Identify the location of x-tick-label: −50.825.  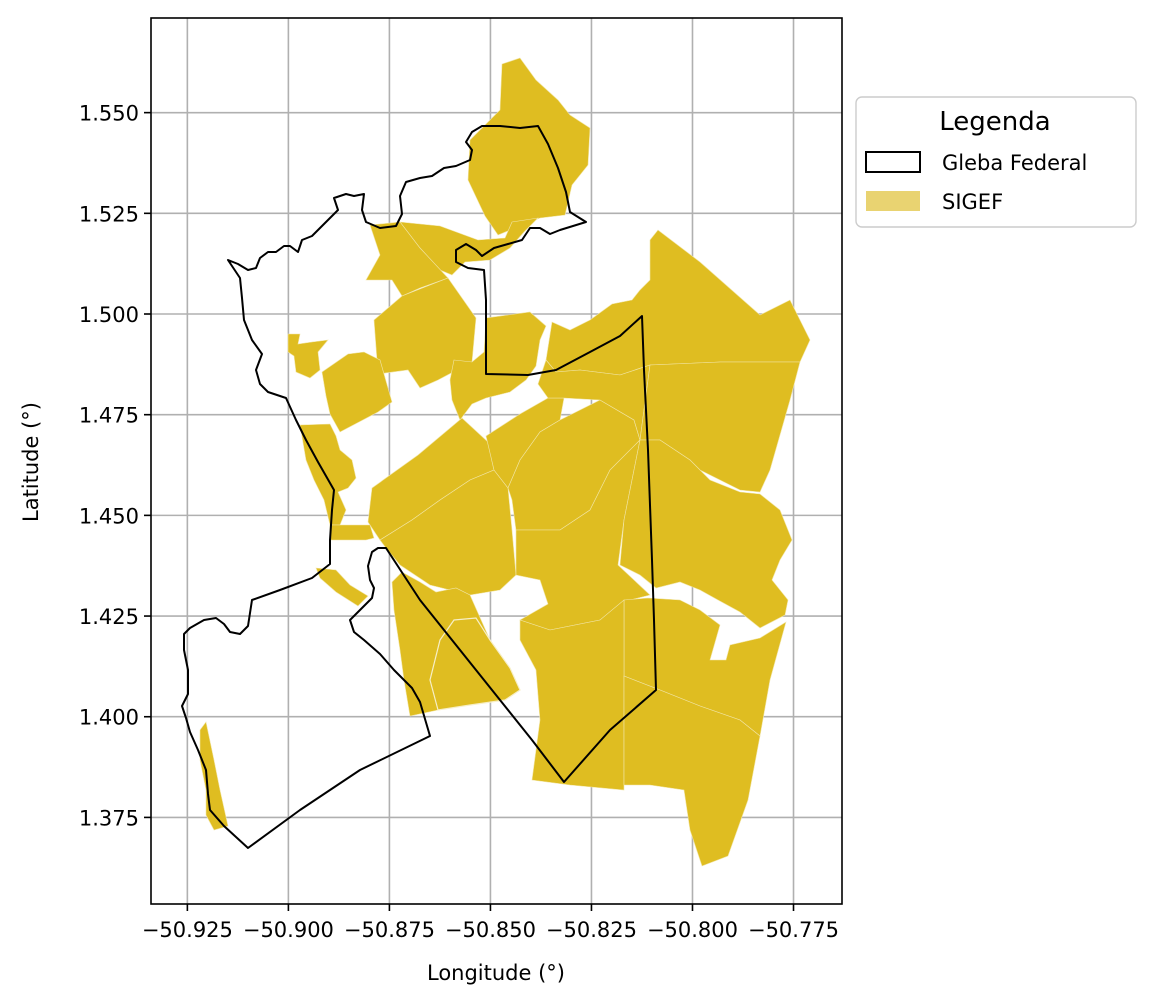
(591, 930).